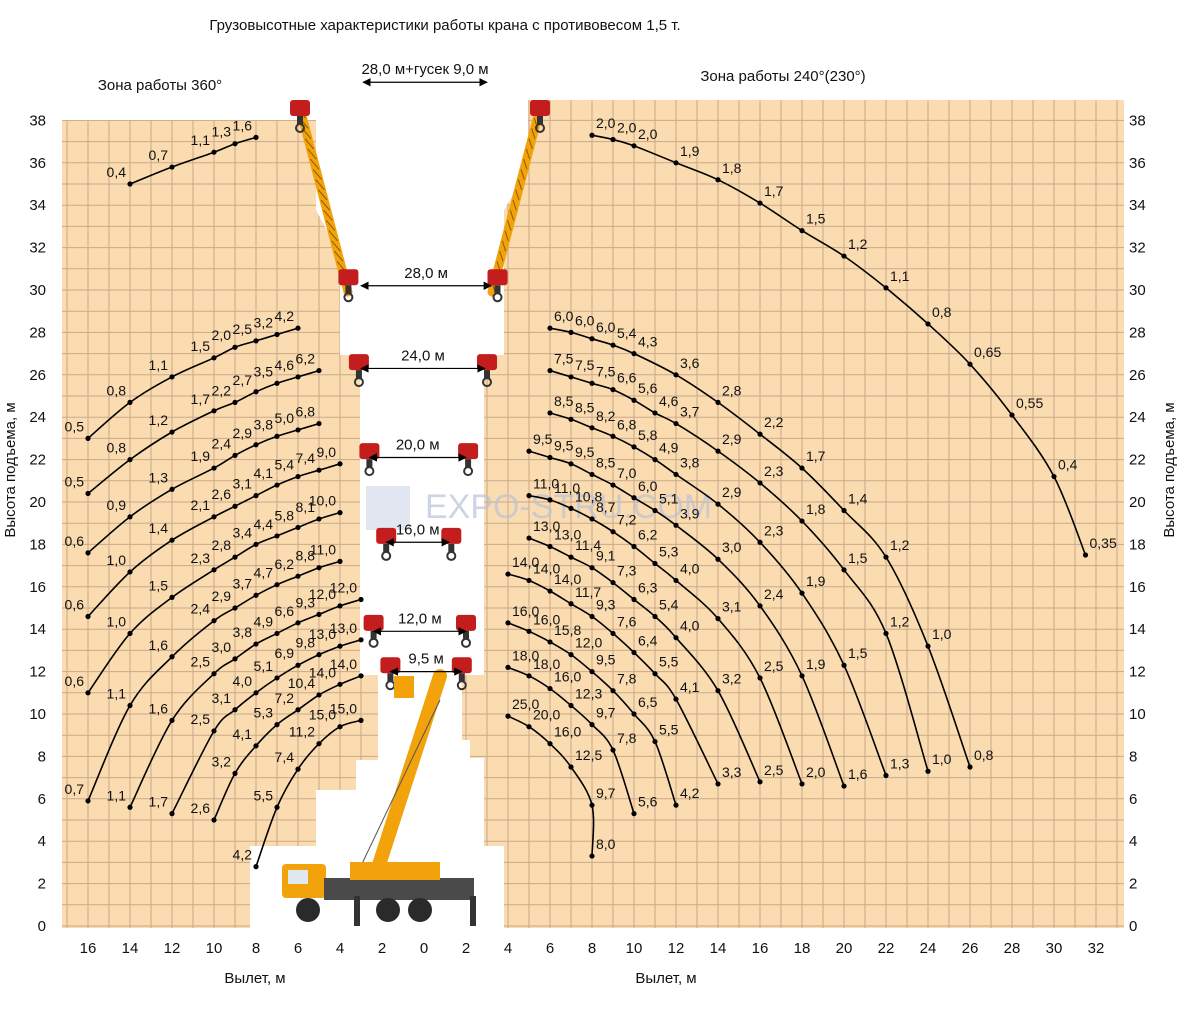 This screenshot has height=1028, width=1200. What do you see at coordinates (285, 465) in the screenshot?
I see `load-label: 5,4` at bounding box center [285, 465].